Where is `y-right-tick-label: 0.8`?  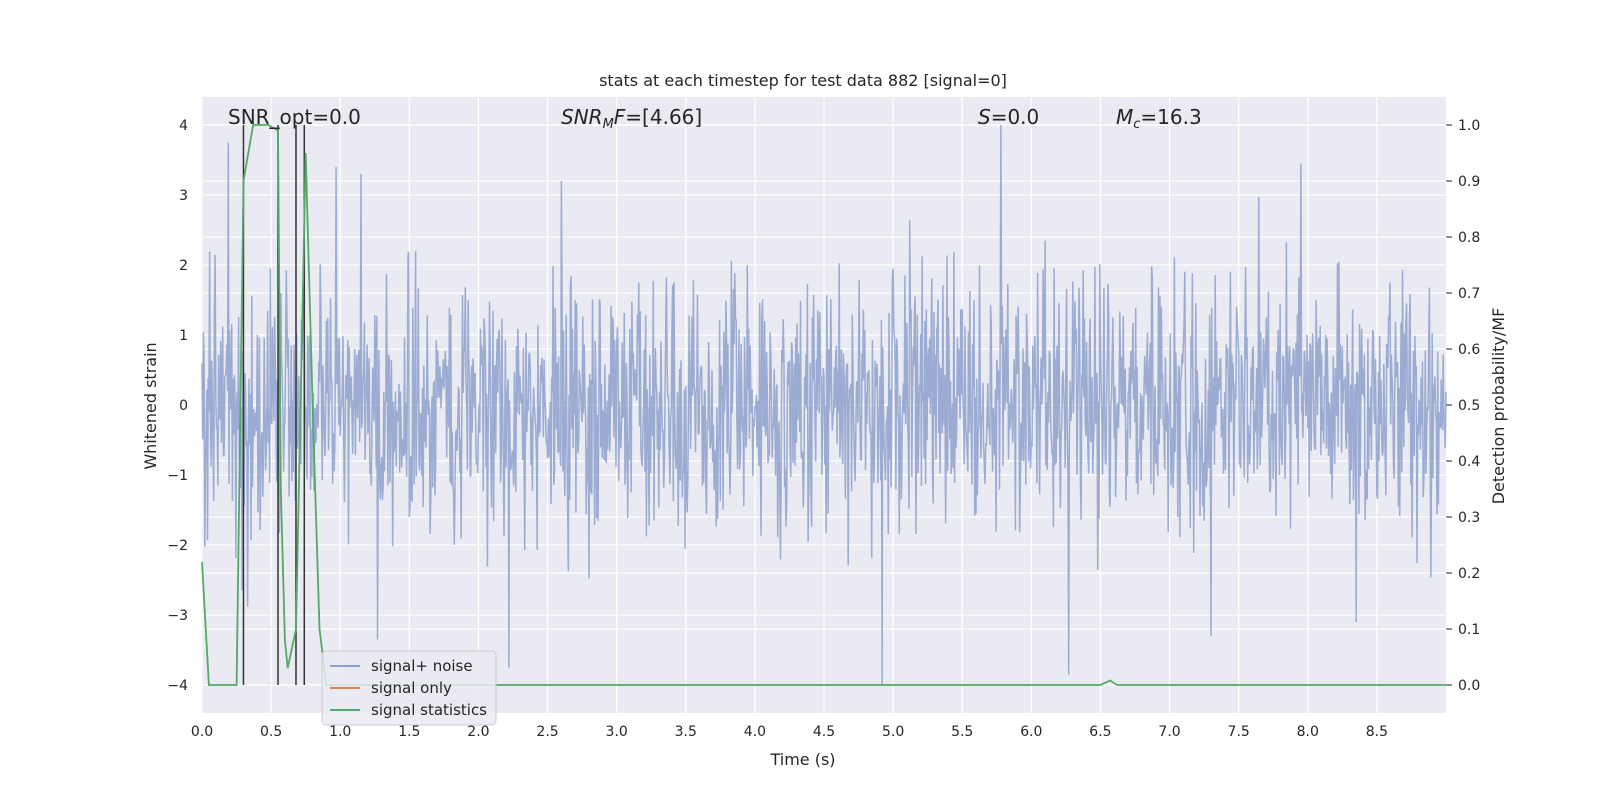
y-right-tick-label: 0.8 is located at coordinates (1469, 238).